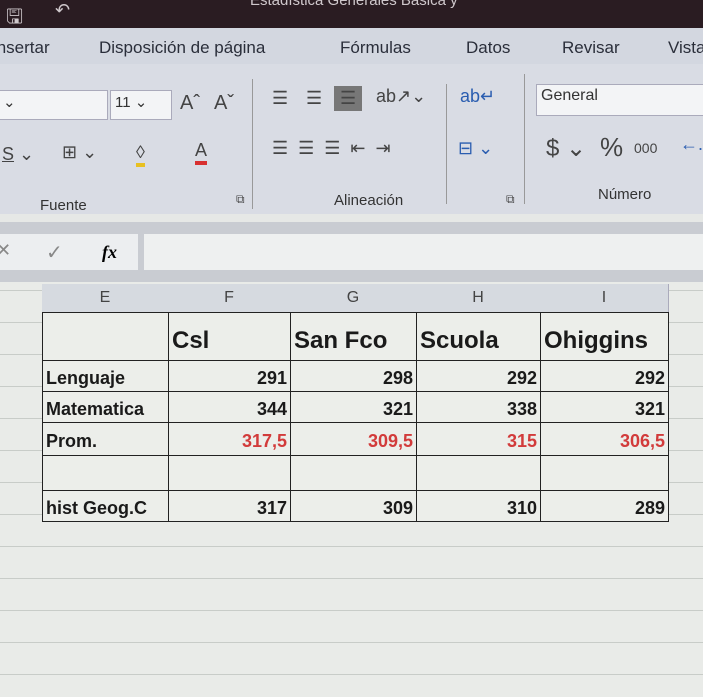  Describe the element at coordinates (229, 298) in the screenshot. I see `column-header-f: F` at that location.